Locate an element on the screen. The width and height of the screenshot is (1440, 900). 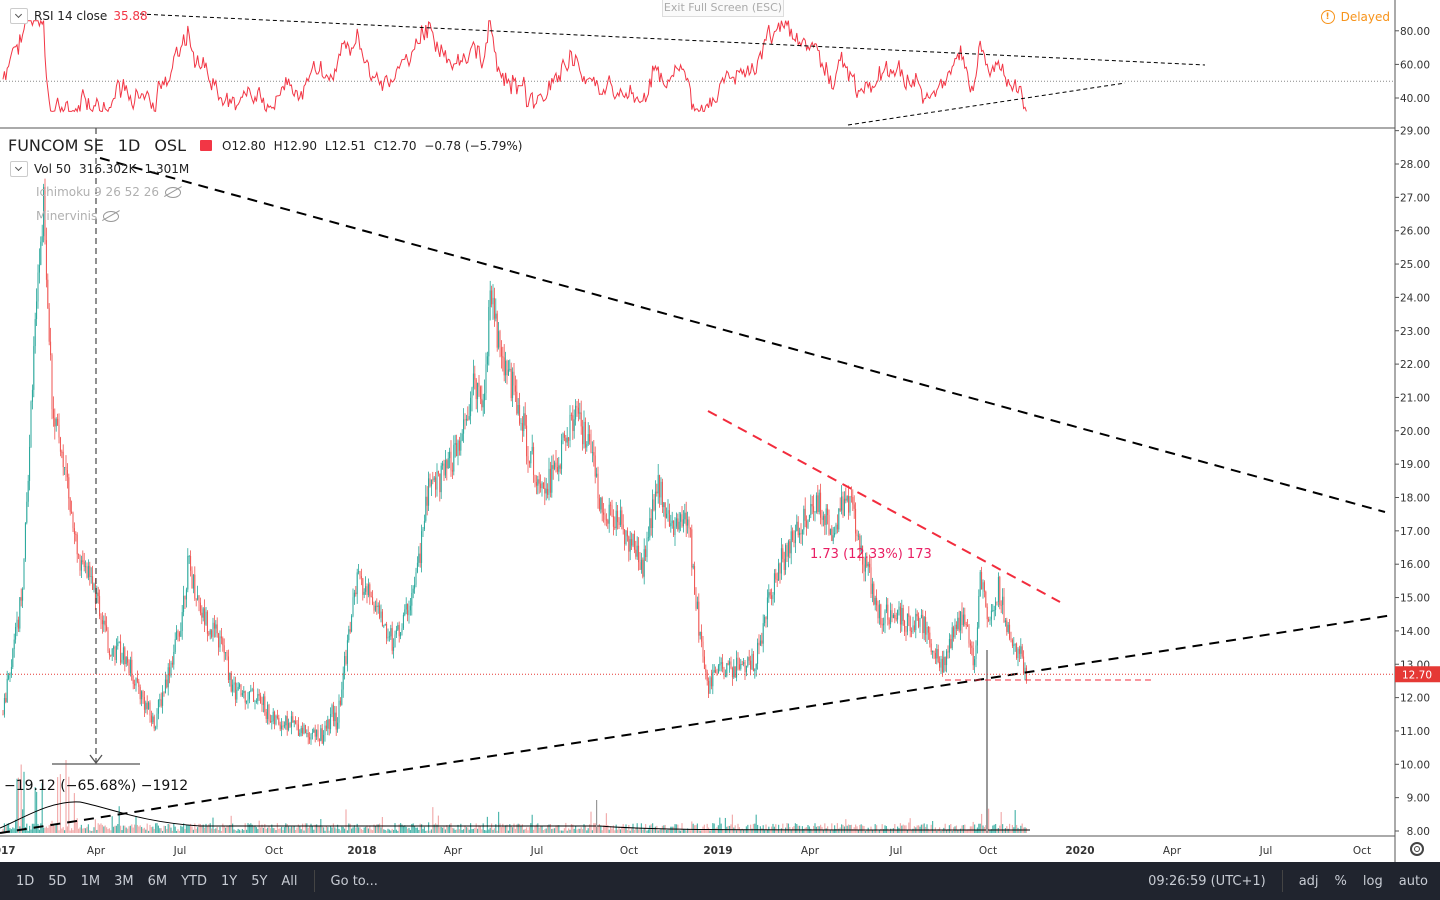
range-3m: 3M is located at coordinates (124, 881).